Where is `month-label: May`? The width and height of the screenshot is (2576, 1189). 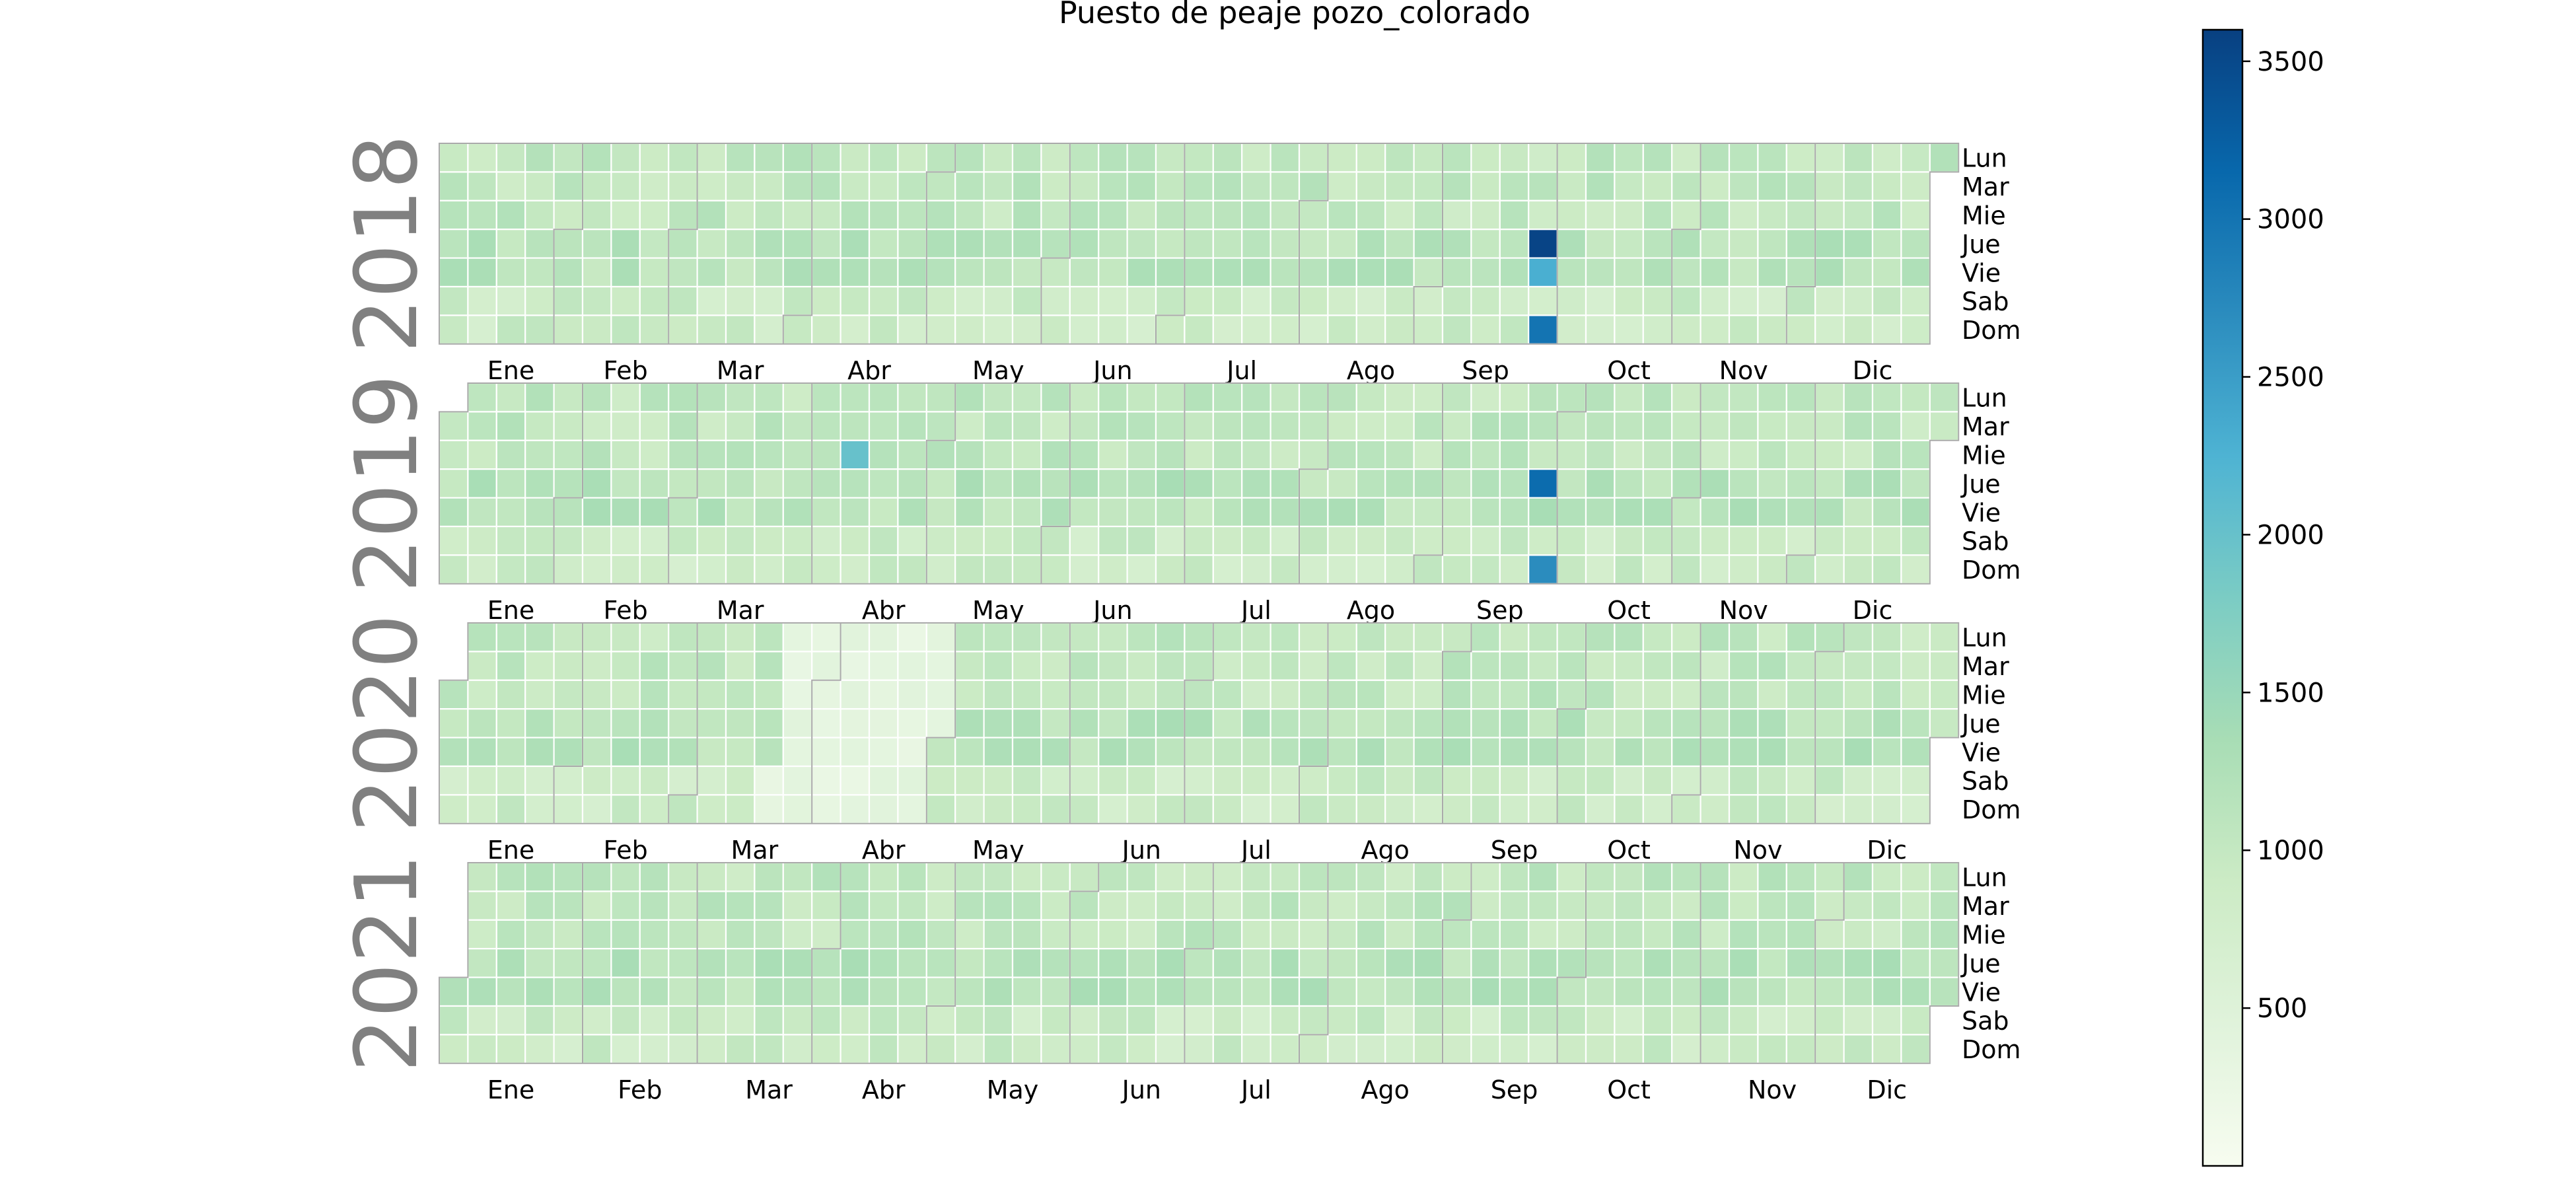 month-label: May is located at coordinates (998, 610).